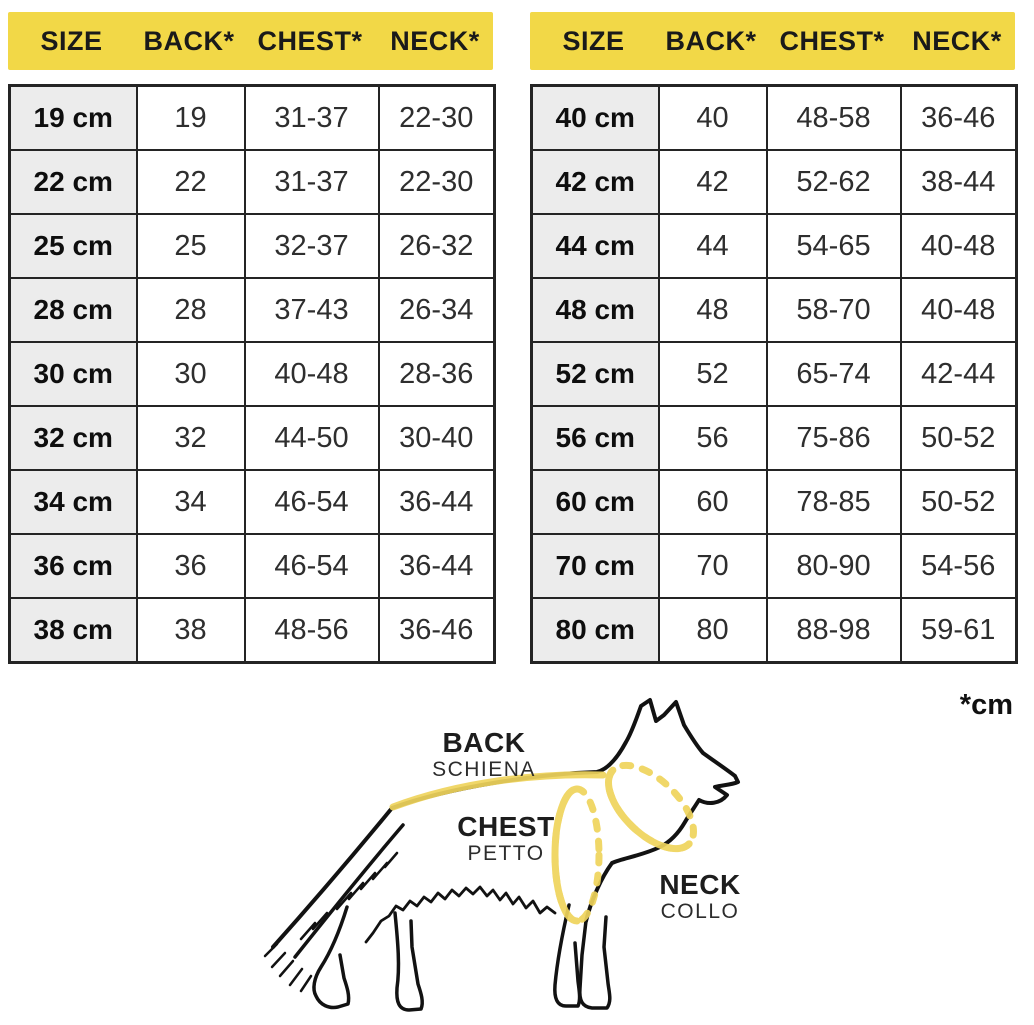 Image resolution: width=1034 pixels, height=1025 pixels. I want to click on measure-cell: 58-70, so click(833, 310).